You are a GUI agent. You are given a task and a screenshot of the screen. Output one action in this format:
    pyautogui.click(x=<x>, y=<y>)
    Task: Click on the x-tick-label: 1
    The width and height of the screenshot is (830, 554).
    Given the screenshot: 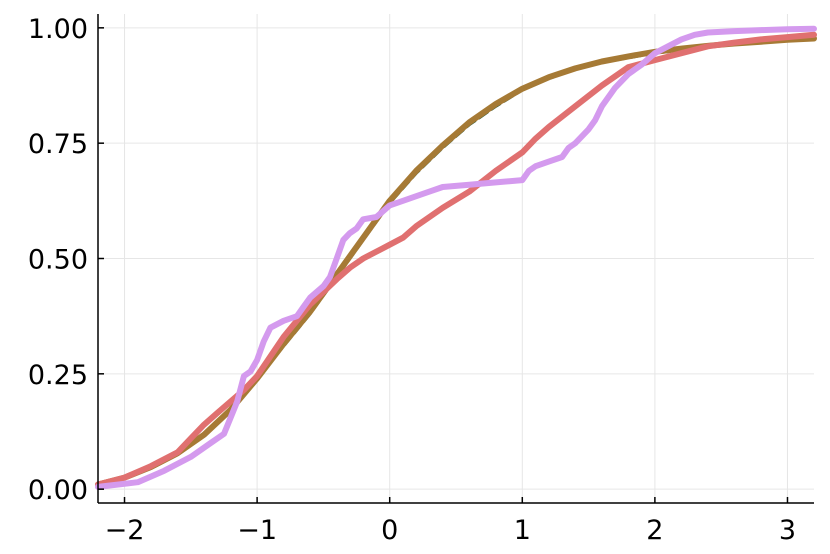 What is the action you would take?
    pyautogui.click(x=522, y=530)
    